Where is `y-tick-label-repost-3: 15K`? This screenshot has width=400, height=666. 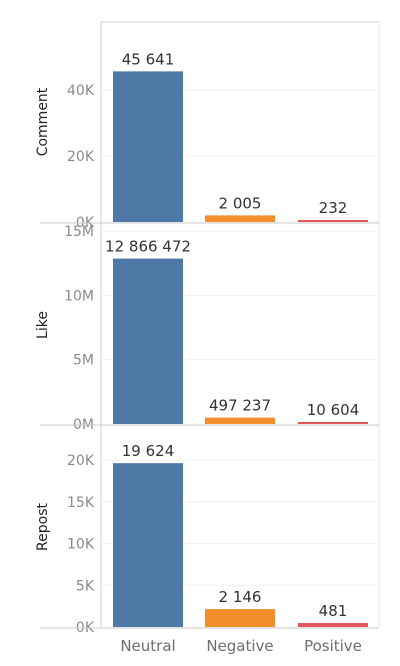
y-tick-label-repost-3: 15K is located at coordinates (81, 503).